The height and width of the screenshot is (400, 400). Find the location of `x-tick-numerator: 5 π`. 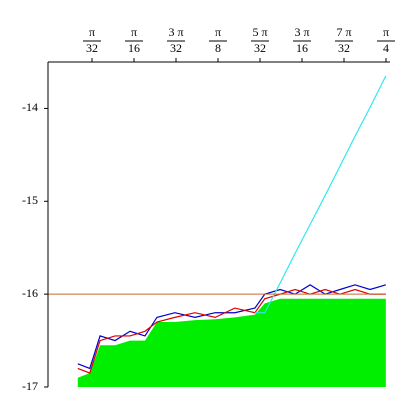

x-tick-numerator: 5 π is located at coordinates (259, 32).